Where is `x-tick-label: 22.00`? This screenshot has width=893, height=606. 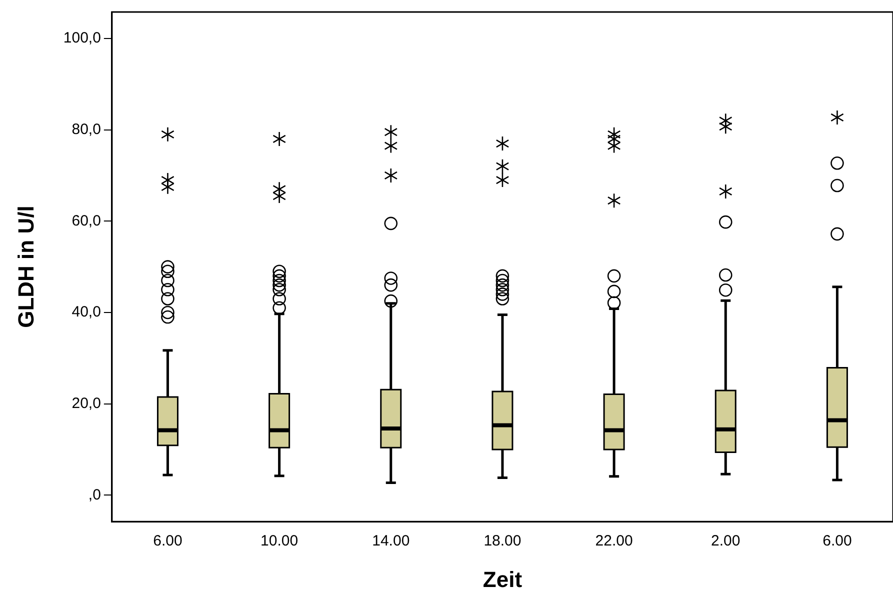 x-tick-label: 22.00 is located at coordinates (614, 541).